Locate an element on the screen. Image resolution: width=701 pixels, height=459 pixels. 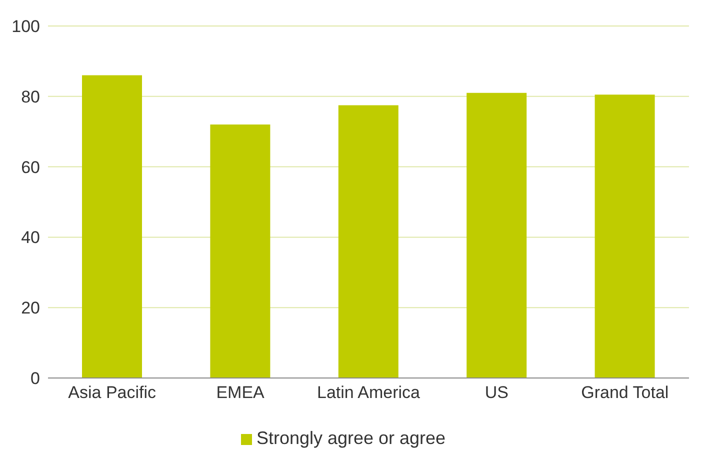
x-tick-label: Latin America is located at coordinates (369, 392).